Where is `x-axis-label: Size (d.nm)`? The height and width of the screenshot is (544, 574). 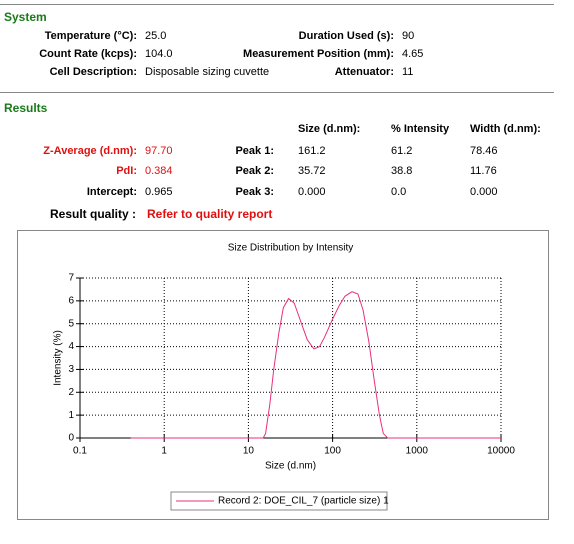
x-axis-label: Size (d.nm) is located at coordinates (290, 466).